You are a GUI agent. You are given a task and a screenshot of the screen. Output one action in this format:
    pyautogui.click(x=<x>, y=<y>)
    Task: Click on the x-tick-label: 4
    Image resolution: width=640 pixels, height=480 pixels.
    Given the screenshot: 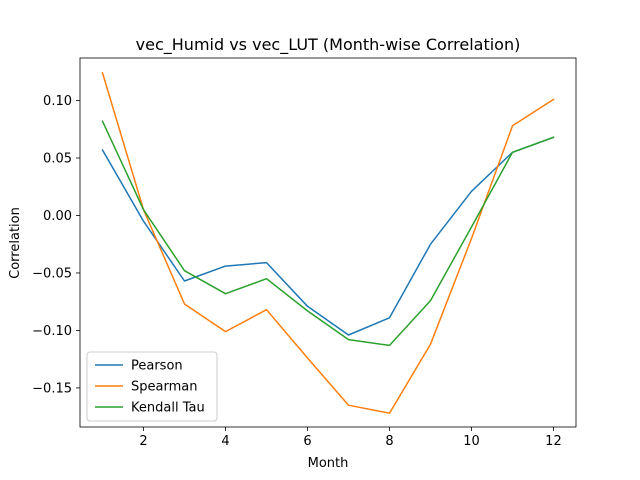 What is the action you would take?
    pyautogui.click(x=225, y=441)
    